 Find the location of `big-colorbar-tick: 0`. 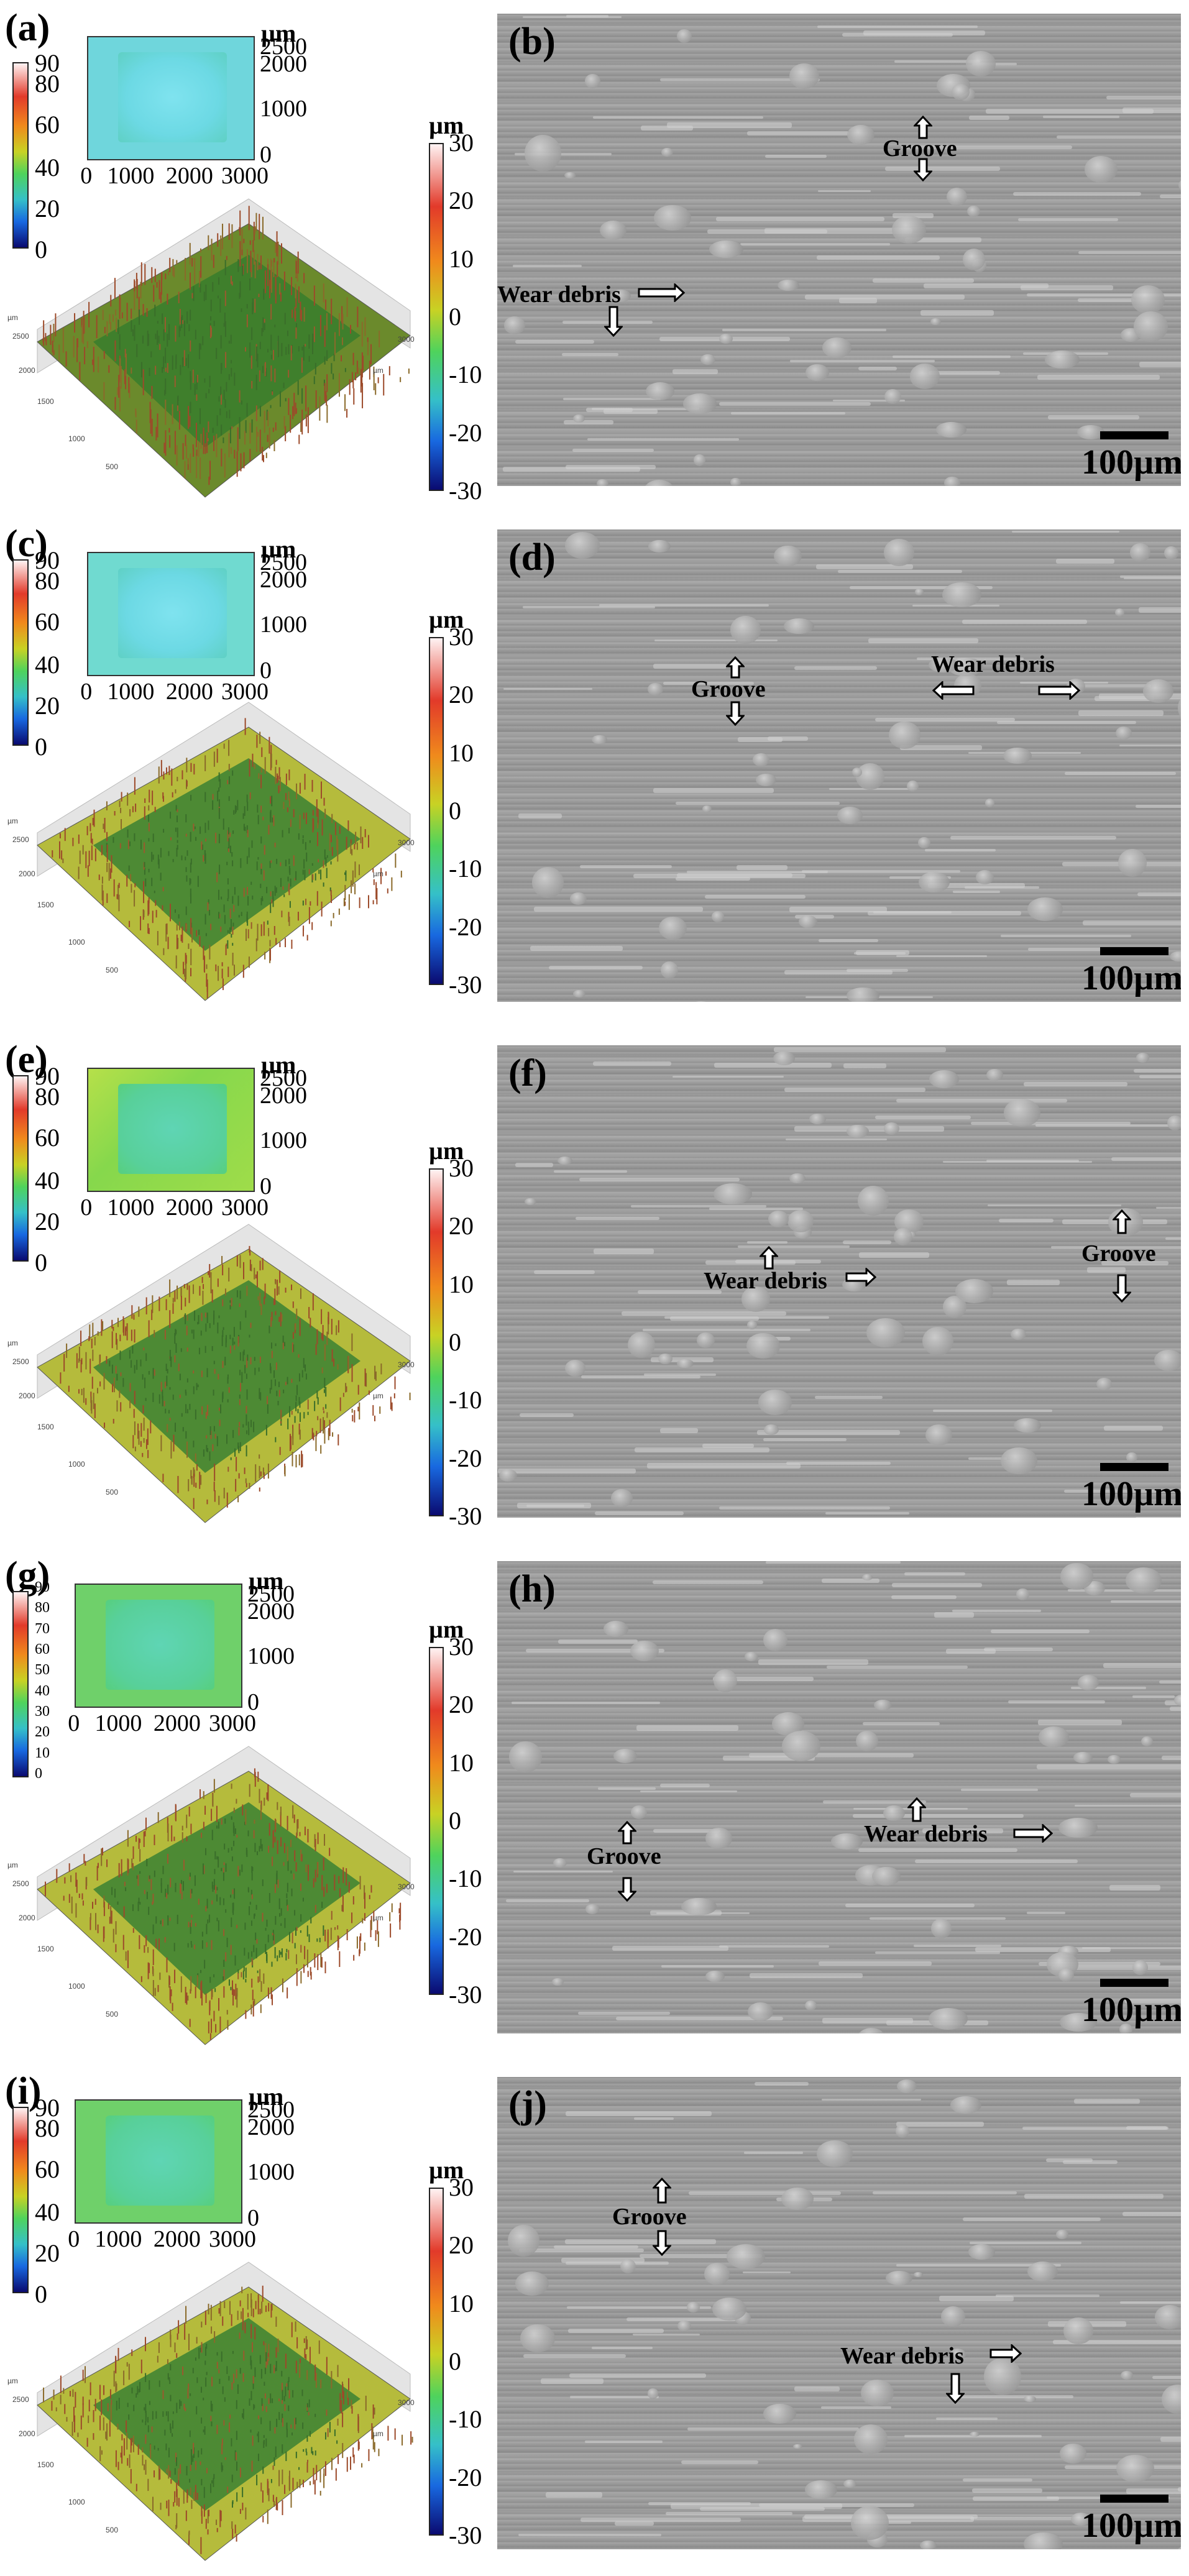

big-colorbar-tick: 0 is located at coordinates (455, 1342).